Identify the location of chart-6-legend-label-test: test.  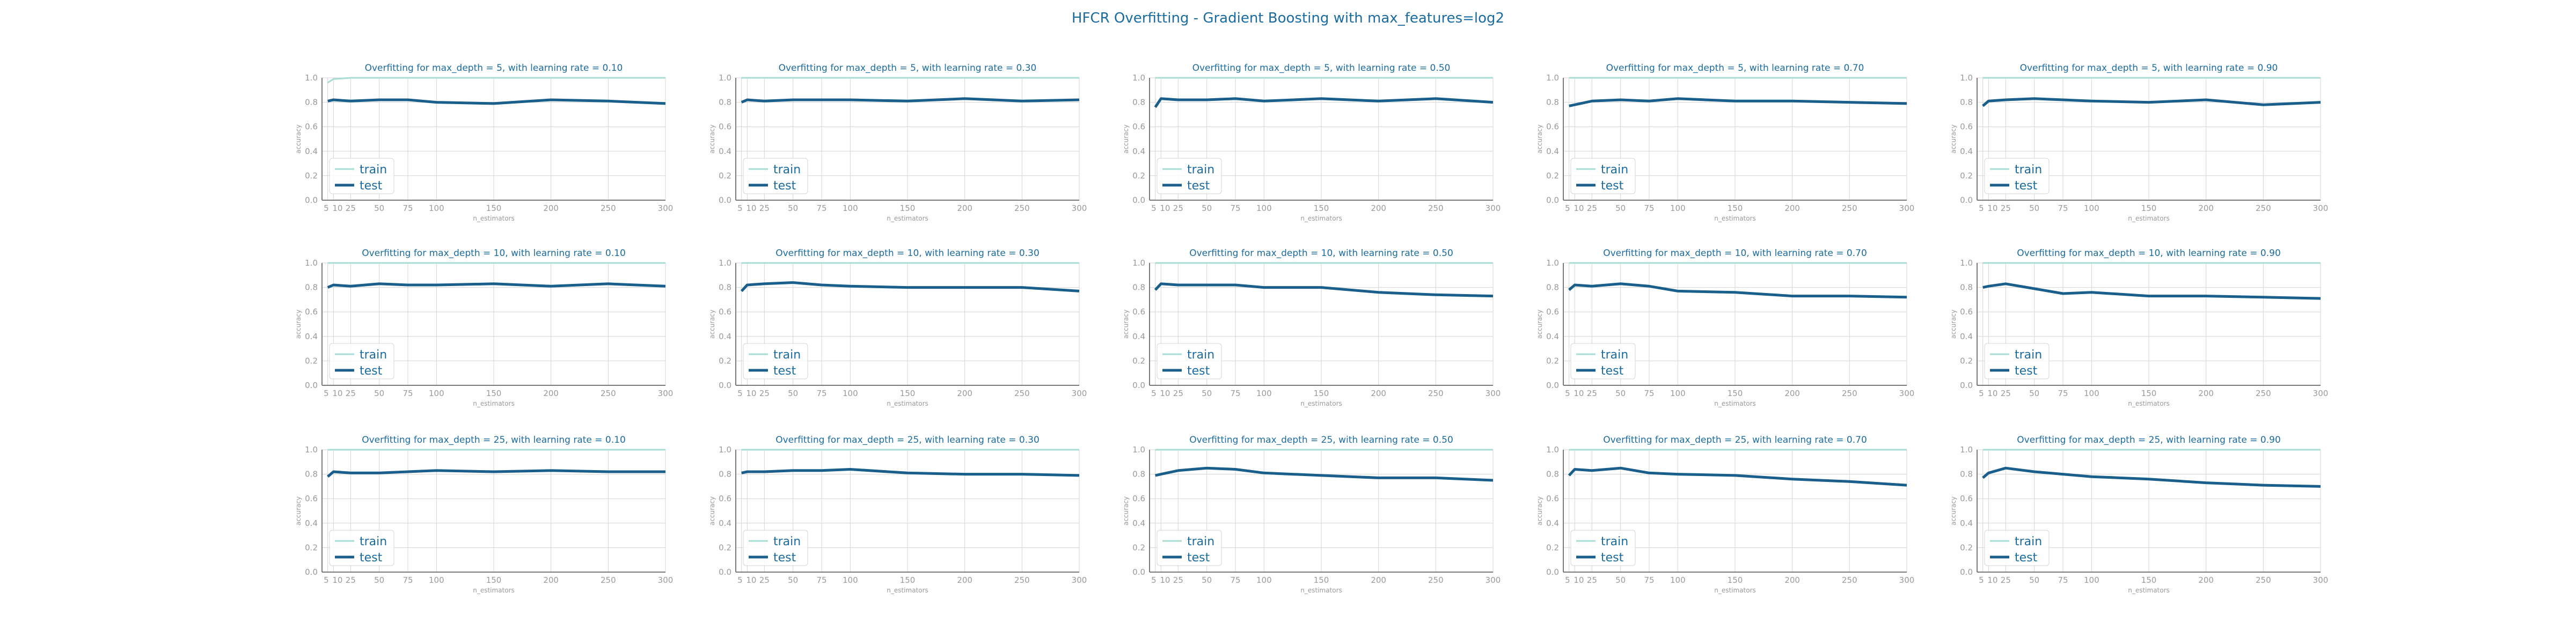
(784, 371).